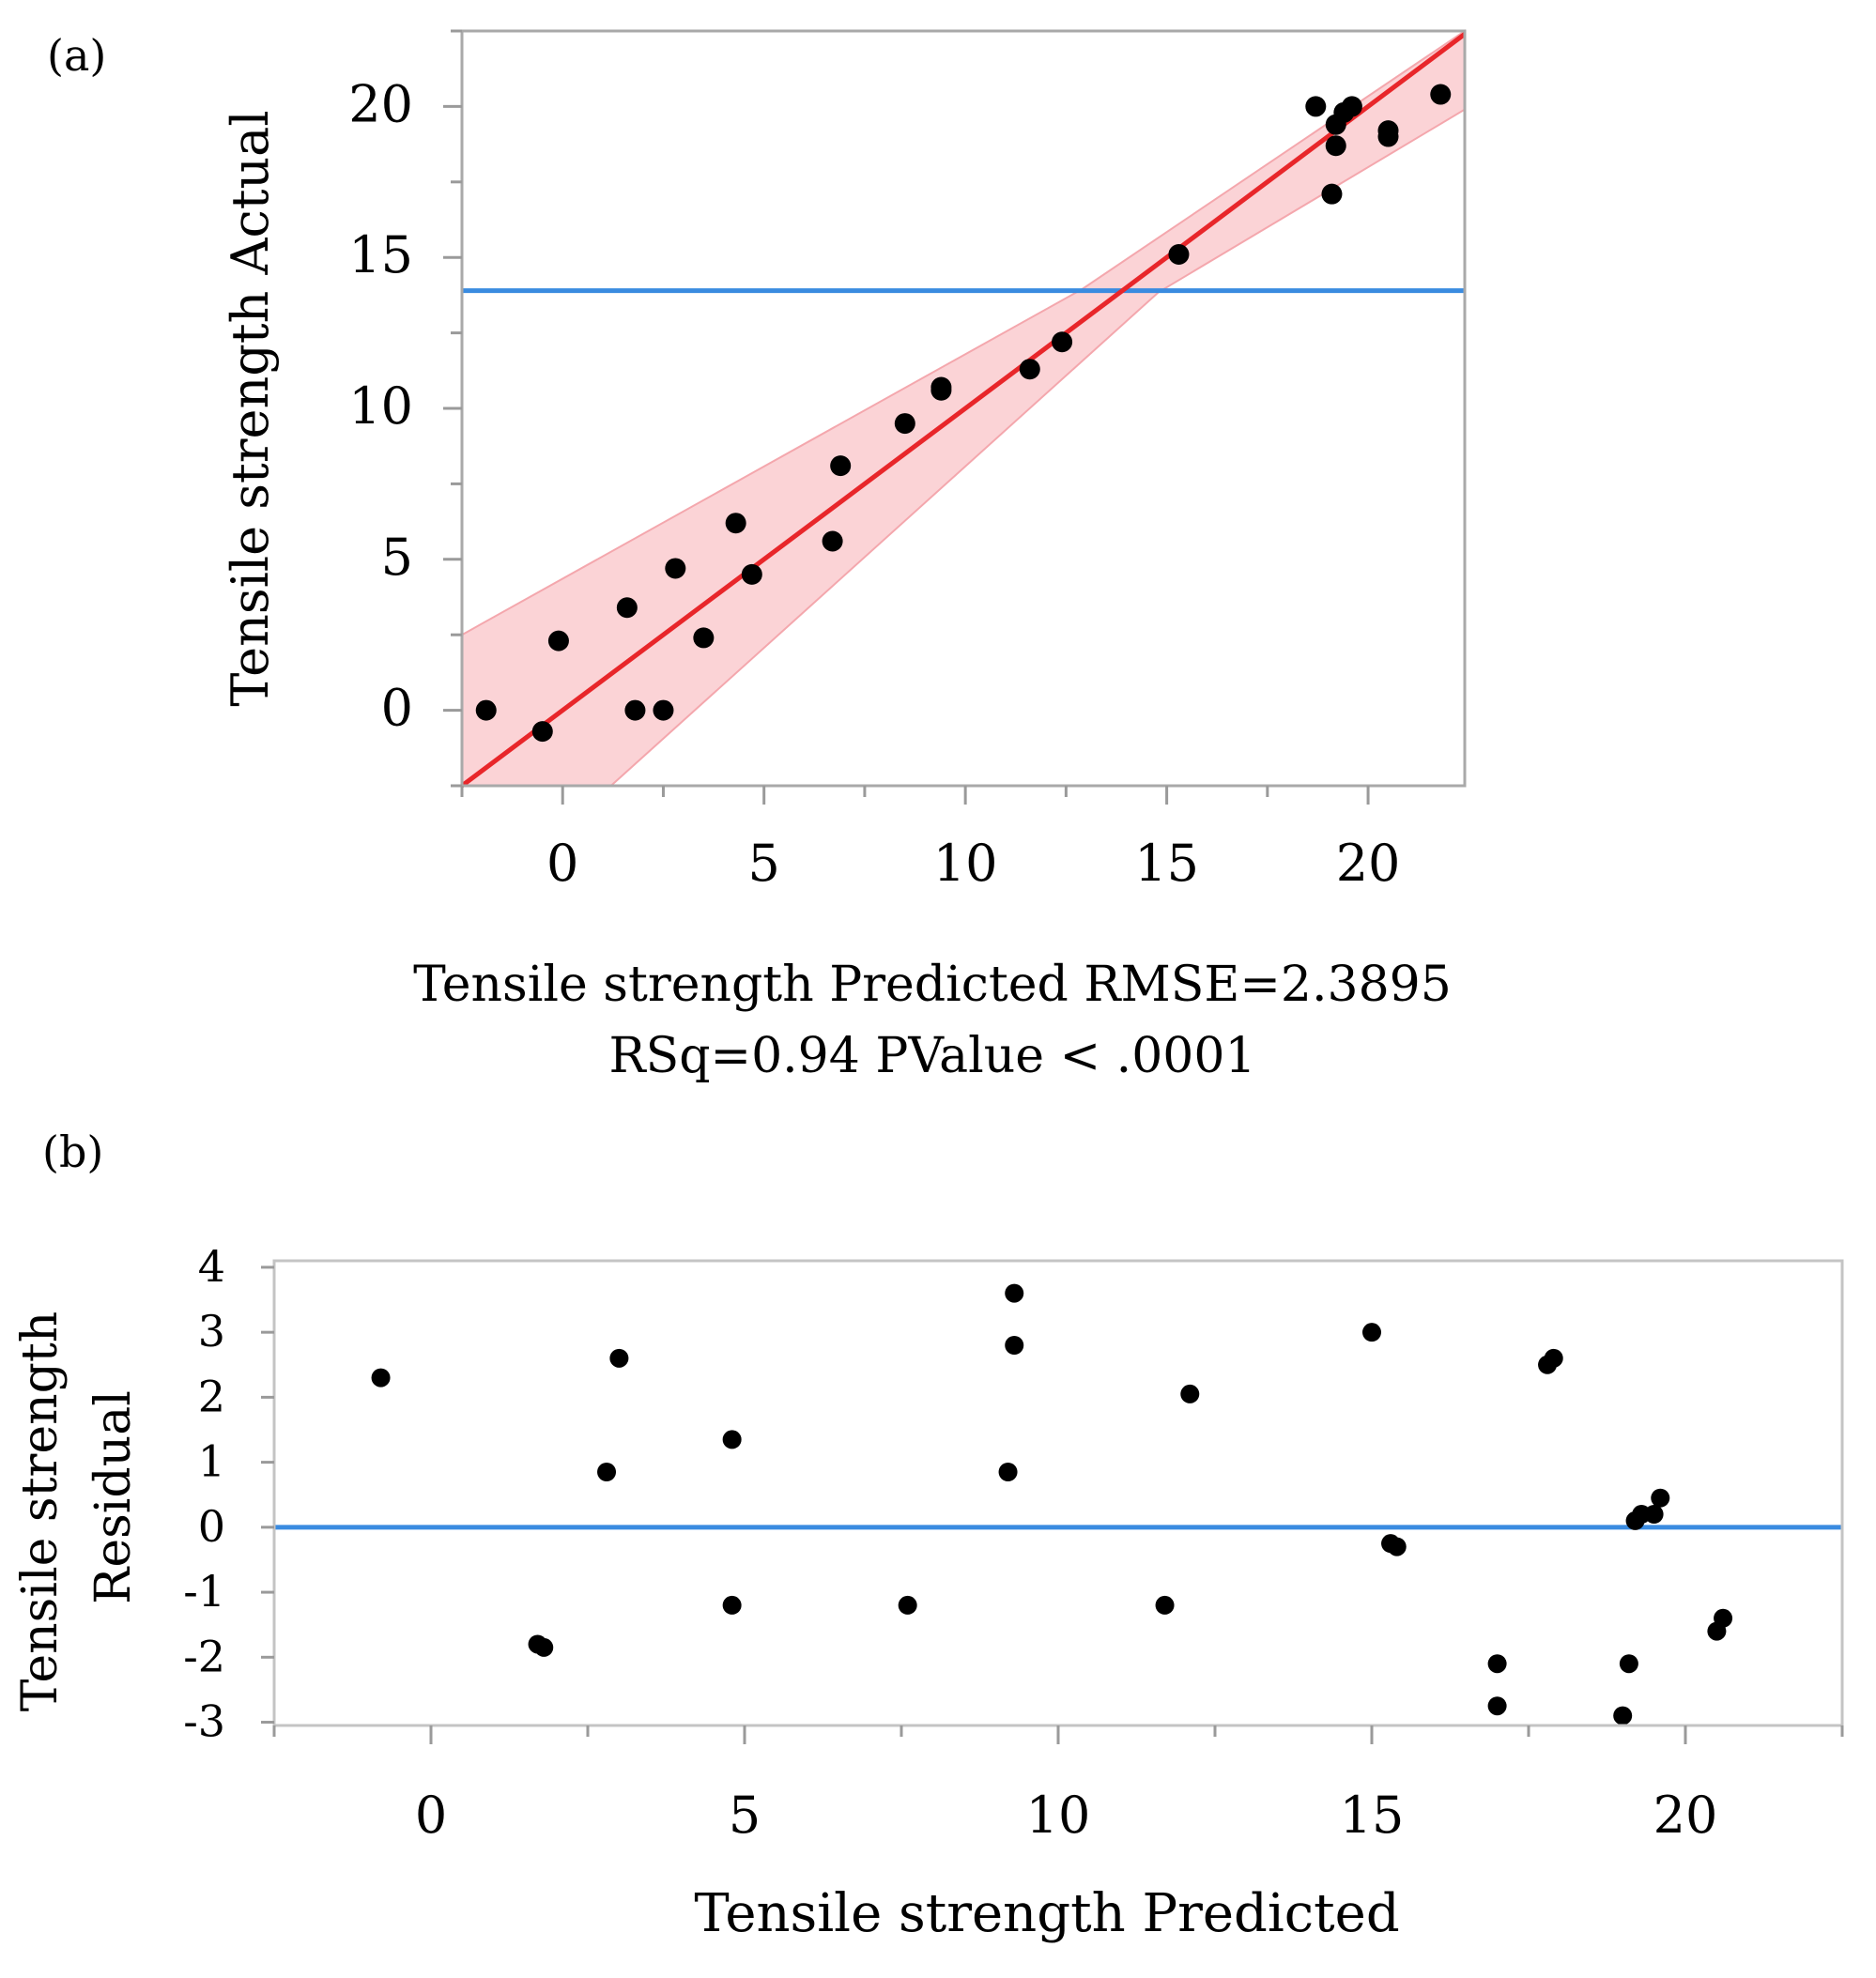  Describe the element at coordinates (204, 1656) in the screenshot. I see `y-tick-label: -2` at that location.